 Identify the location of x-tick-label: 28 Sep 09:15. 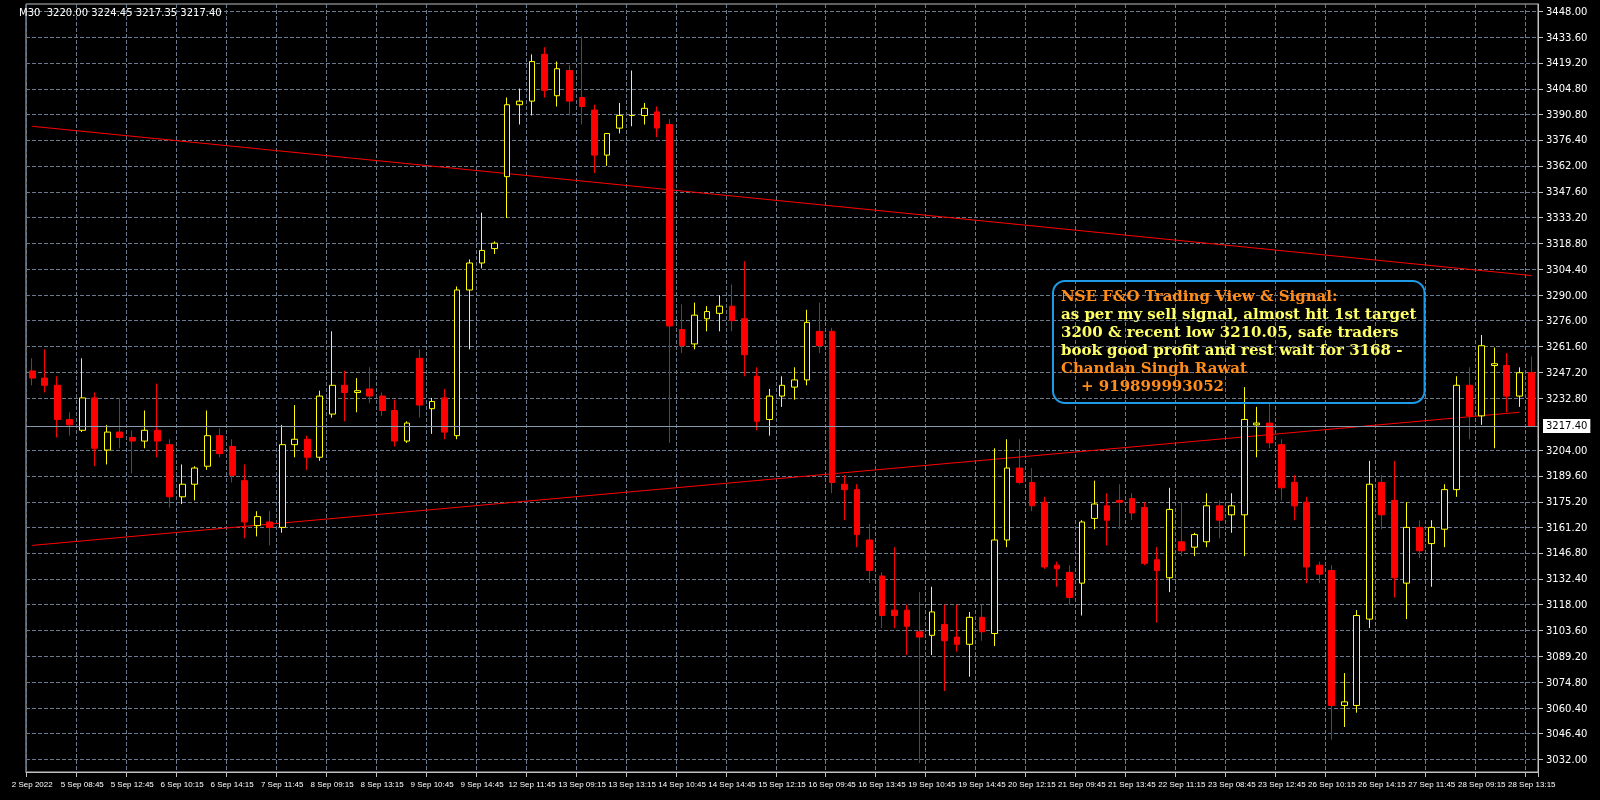
(1482, 784).